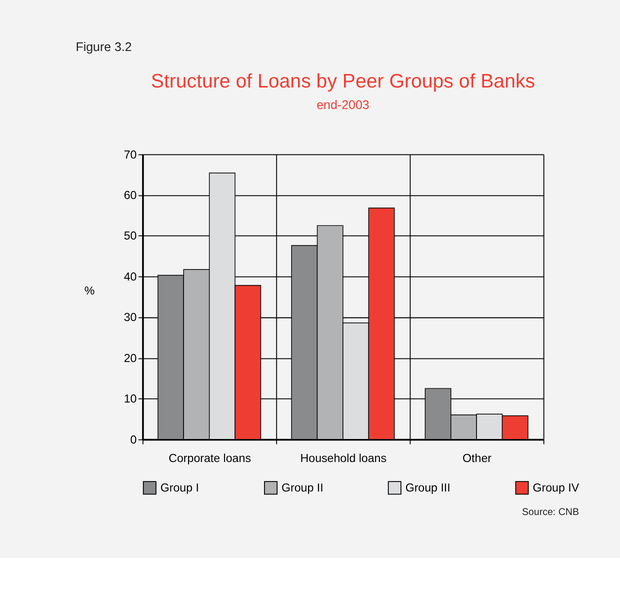  I want to click on caption: Figure 3.2, so click(104, 47).